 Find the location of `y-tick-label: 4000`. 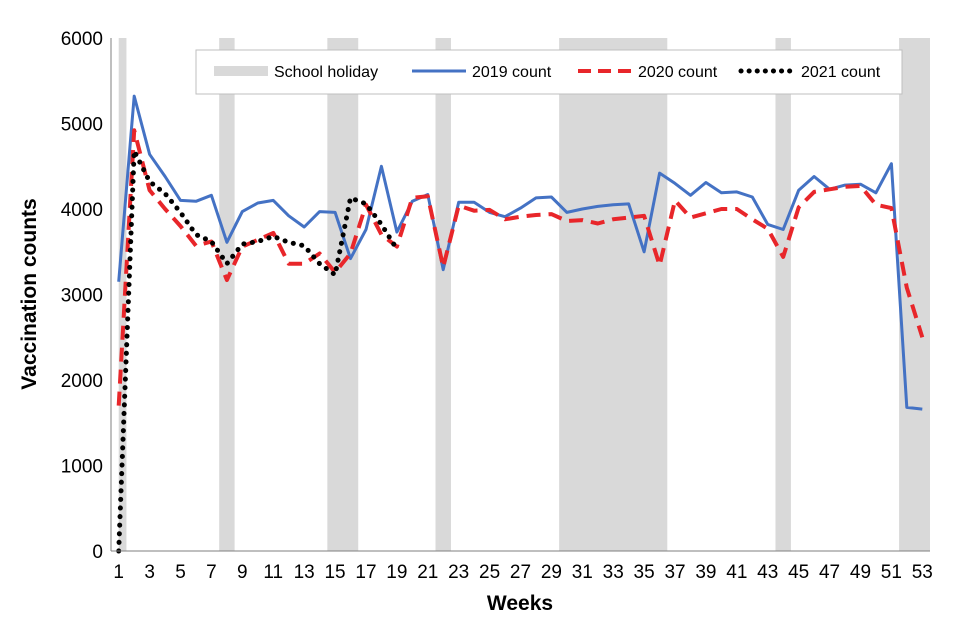

y-tick-label: 4000 is located at coordinates (82, 210).